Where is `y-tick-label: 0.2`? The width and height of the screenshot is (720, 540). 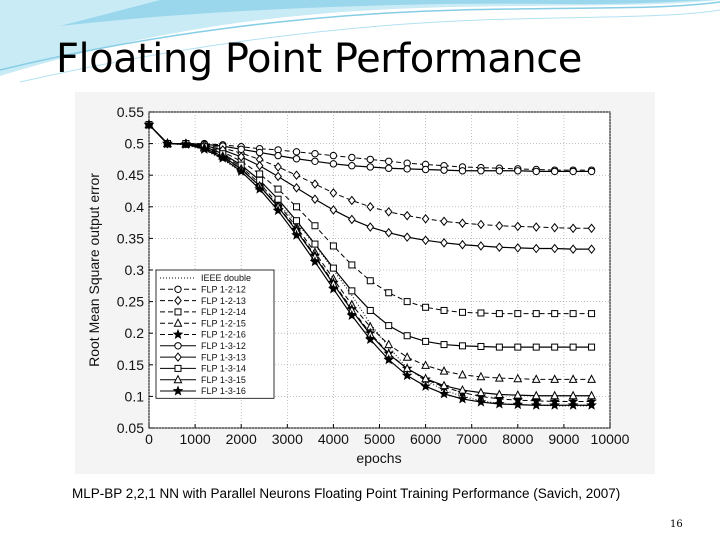
y-tick-label: 0.2 is located at coordinates (135, 333).